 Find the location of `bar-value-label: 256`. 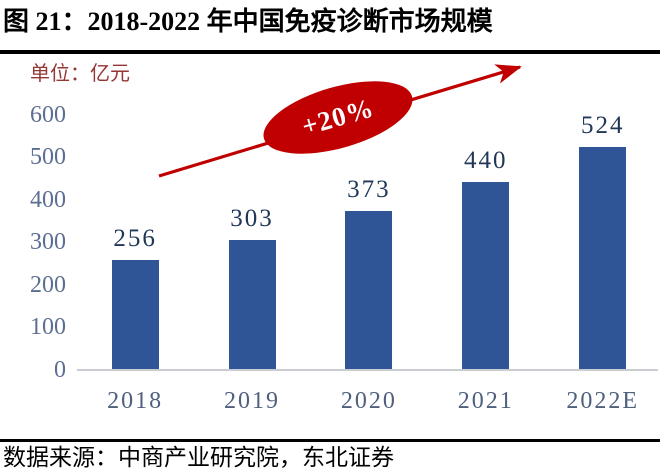

bar-value-label: 256 is located at coordinates (135, 239).